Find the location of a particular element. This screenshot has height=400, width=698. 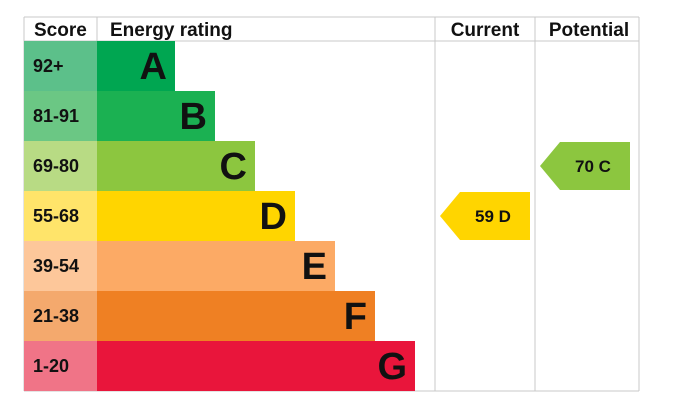

score-cell-b is located at coordinates (60, 116).